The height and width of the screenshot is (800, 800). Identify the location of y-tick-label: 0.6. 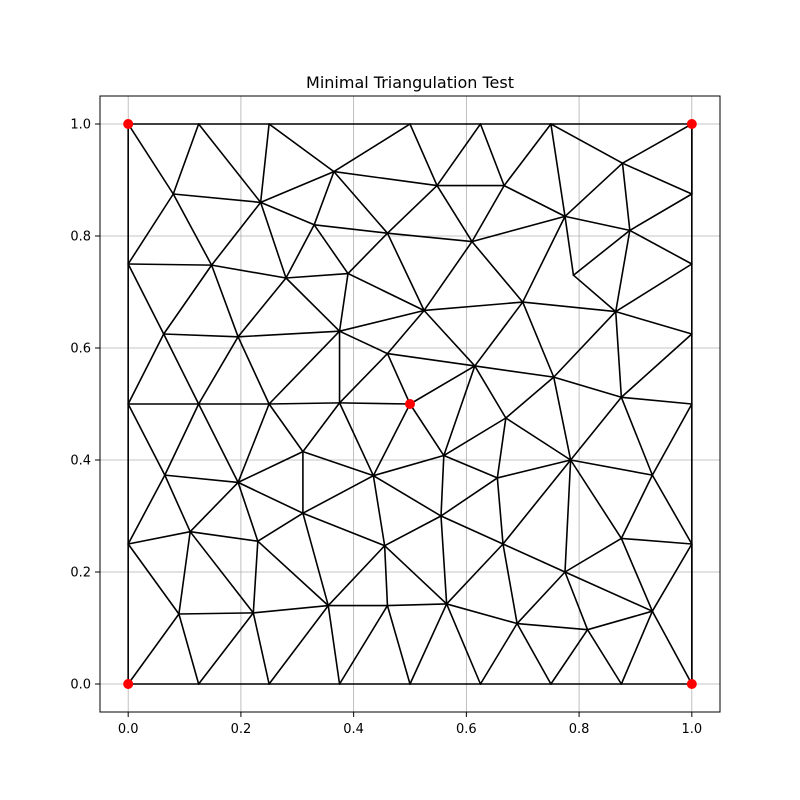
(80, 349).